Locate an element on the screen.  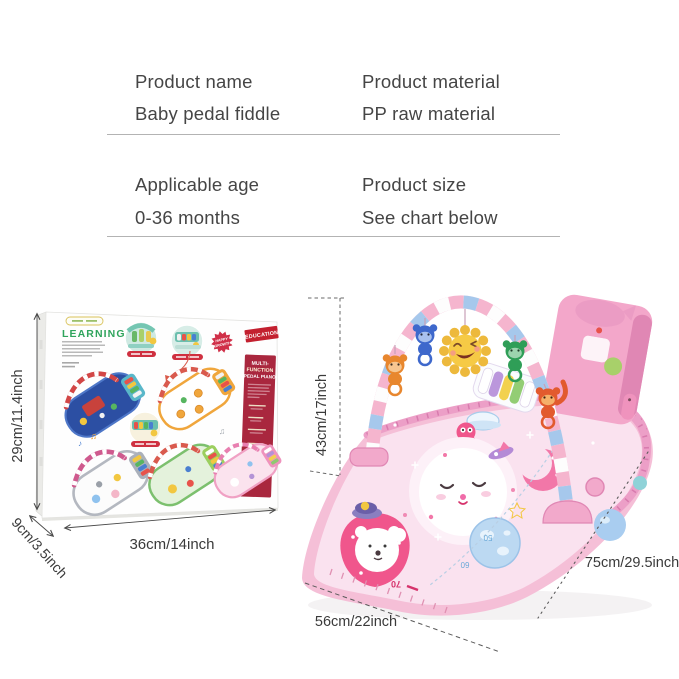
mat-width-dimension: 56cm/22inch is located at coordinates (402, 617).